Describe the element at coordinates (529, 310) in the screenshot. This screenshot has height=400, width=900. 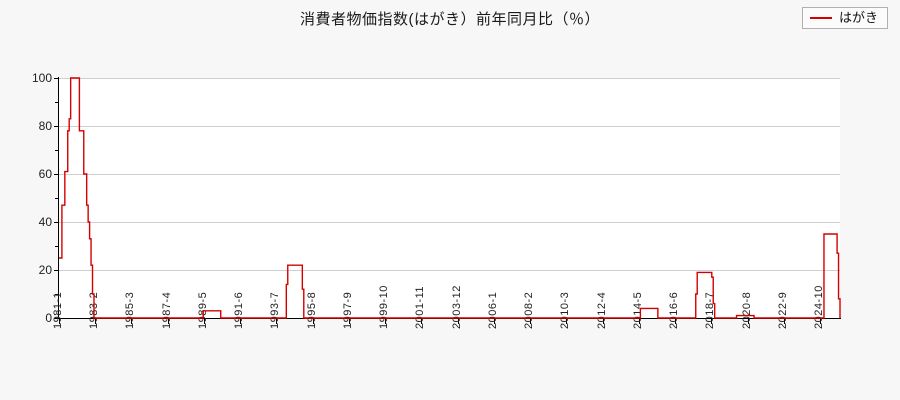
I see `x-tick-label-2008-2: 2008-2` at that location.